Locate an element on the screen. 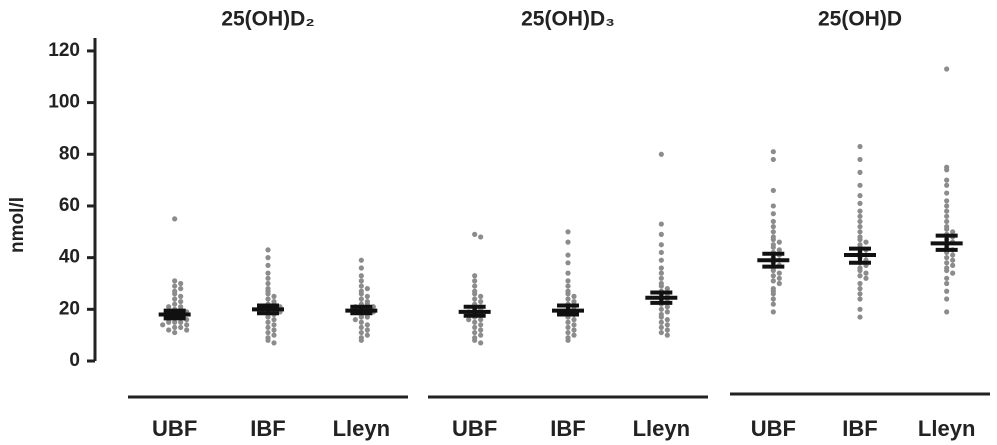 Image resolution: width=997 pixels, height=445 pixels. panel-title: 25(OH)D₂ is located at coordinates (267, 19).